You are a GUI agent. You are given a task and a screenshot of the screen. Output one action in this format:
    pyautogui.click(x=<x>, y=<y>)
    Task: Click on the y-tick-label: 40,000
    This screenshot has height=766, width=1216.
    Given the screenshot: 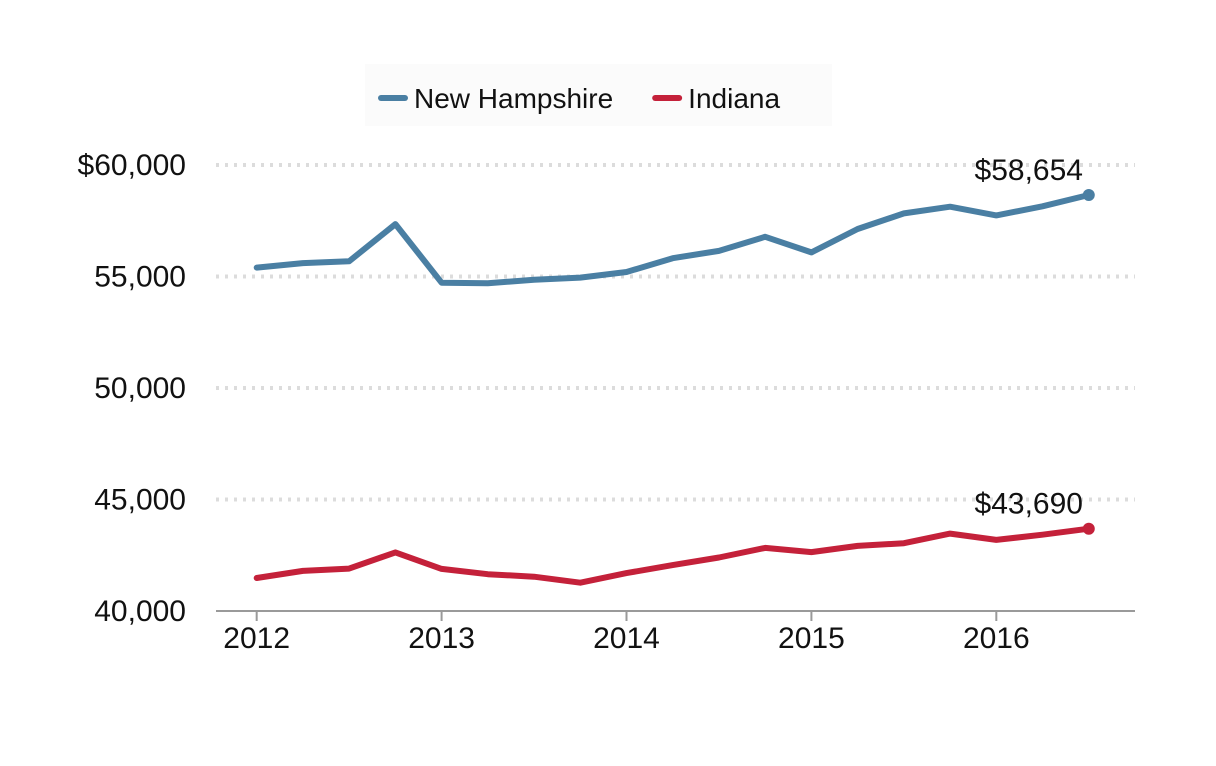 What is the action you would take?
    pyautogui.click(x=140, y=611)
    